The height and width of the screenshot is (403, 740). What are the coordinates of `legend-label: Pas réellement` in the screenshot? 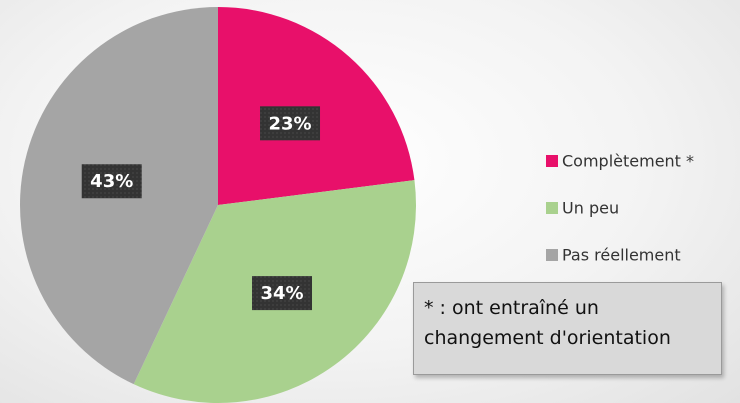 It's located at (621, 255).